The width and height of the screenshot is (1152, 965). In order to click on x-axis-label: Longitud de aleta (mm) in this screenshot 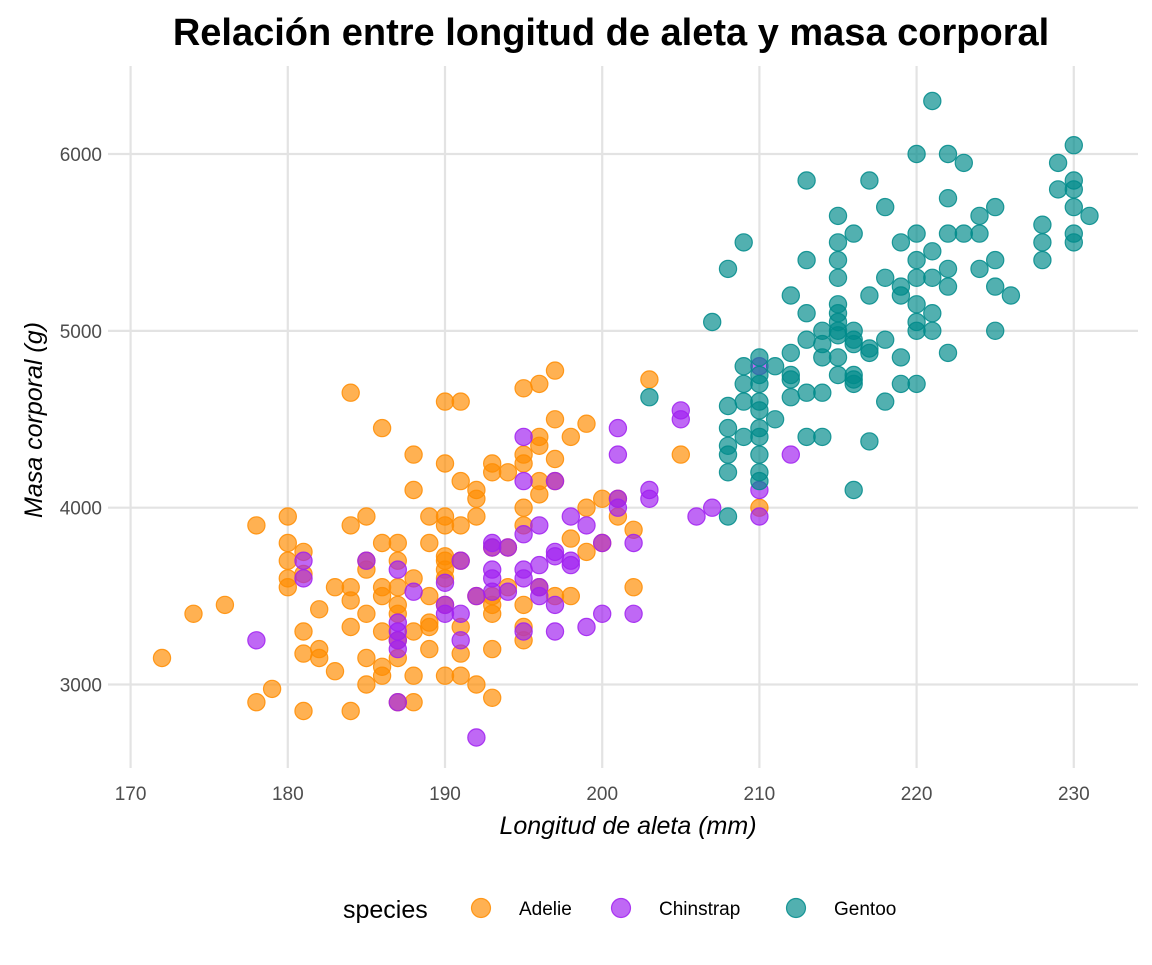, I will do `click(627, 826)`.